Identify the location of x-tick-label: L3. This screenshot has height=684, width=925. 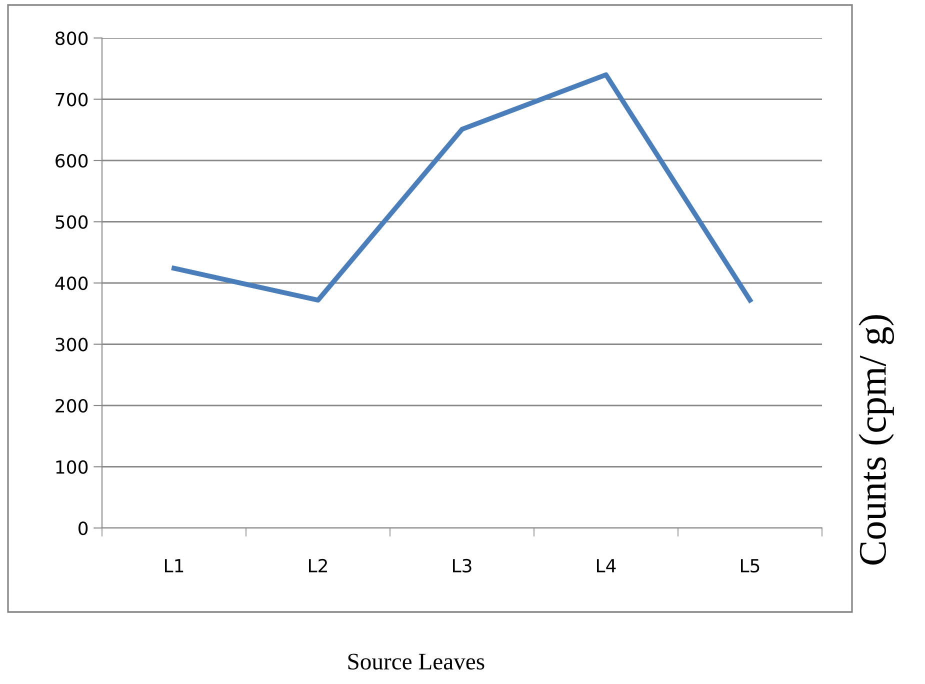
(462, 565).